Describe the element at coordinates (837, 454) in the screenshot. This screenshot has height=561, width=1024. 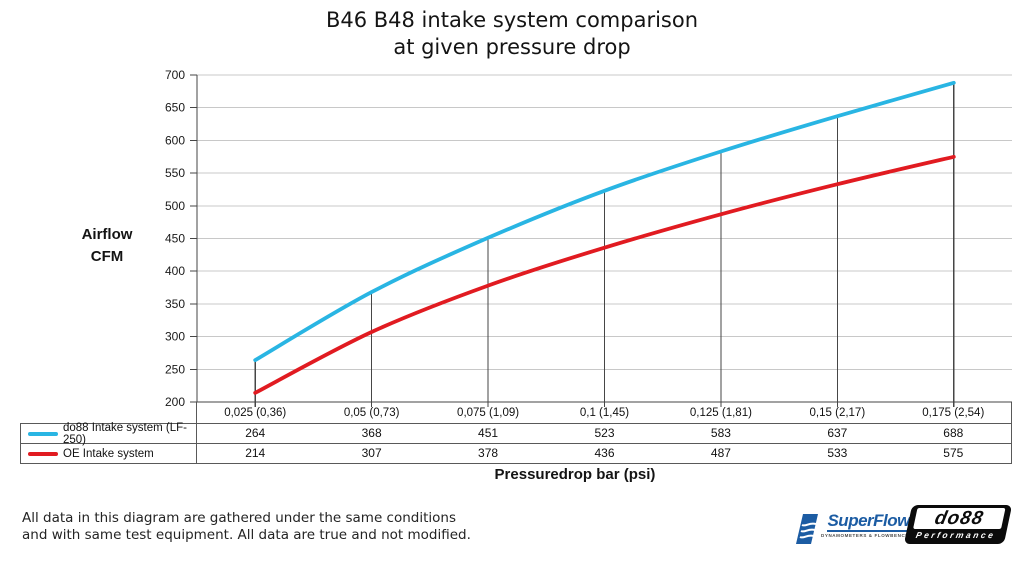
I see `table-value-cell: 533` at that location.